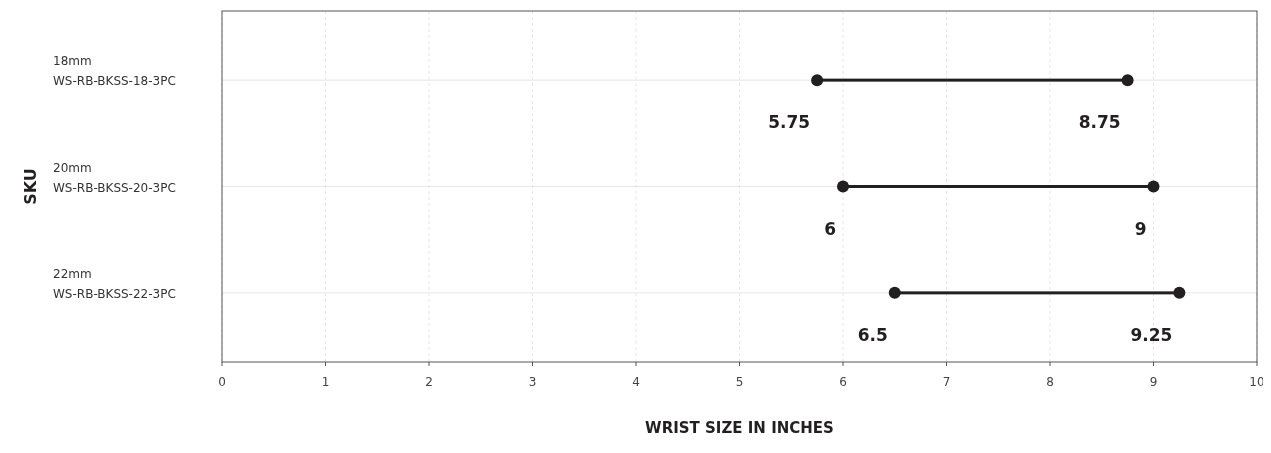 This screenshot has width=1271, height=453. What do you see at coordinates (114, 177) in the screenshot?
I see `y-tick-label: 20mm WS-RB-BKSS-20-3PC` at bounding box center [114, 177].